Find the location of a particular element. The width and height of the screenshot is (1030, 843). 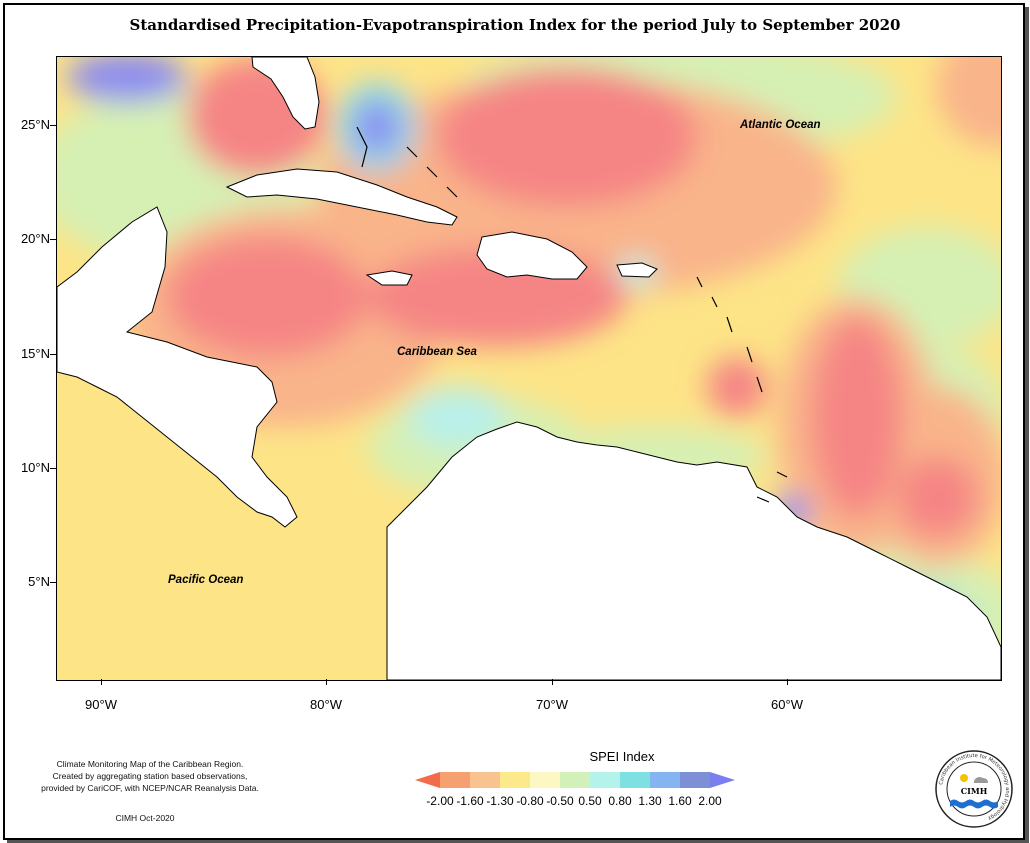

logo-acronym: CIMH is located at coordinates (974, 791).